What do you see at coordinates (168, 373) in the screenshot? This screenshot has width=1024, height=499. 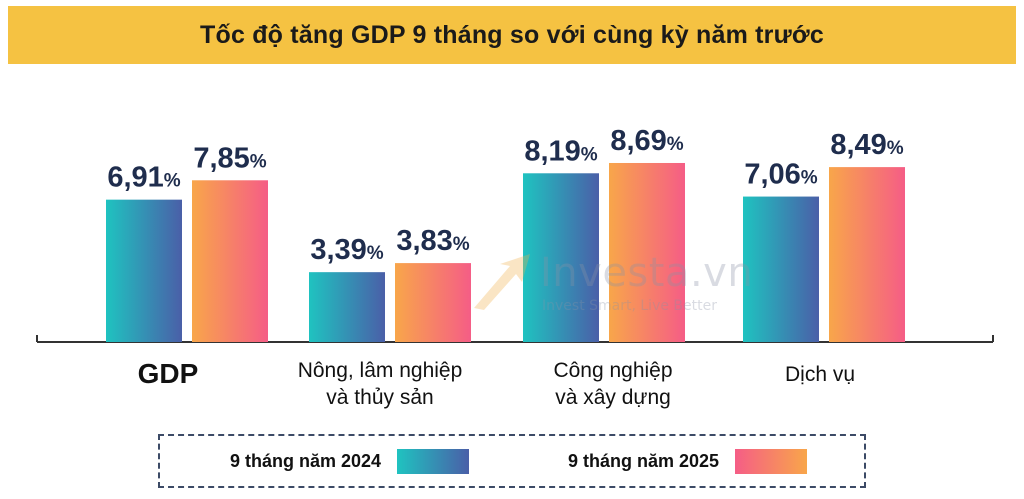 I see `category-label: GDP` at bounding box center [168, 373].